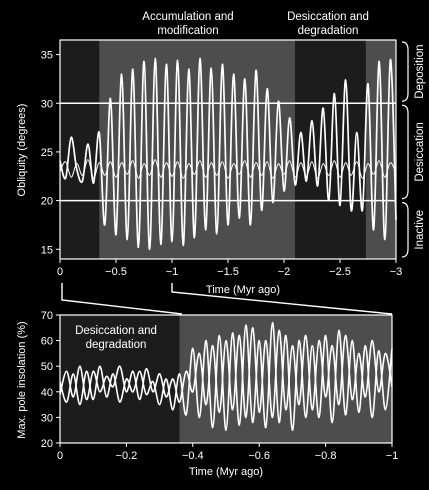 Image resolution: width=429 pixels, height=490 pixels. What do you see at coordinates (328, 31) in the screenshot?
I see `annotation-desiccation-top-line2: degradation` at bounding box center [328, 31].